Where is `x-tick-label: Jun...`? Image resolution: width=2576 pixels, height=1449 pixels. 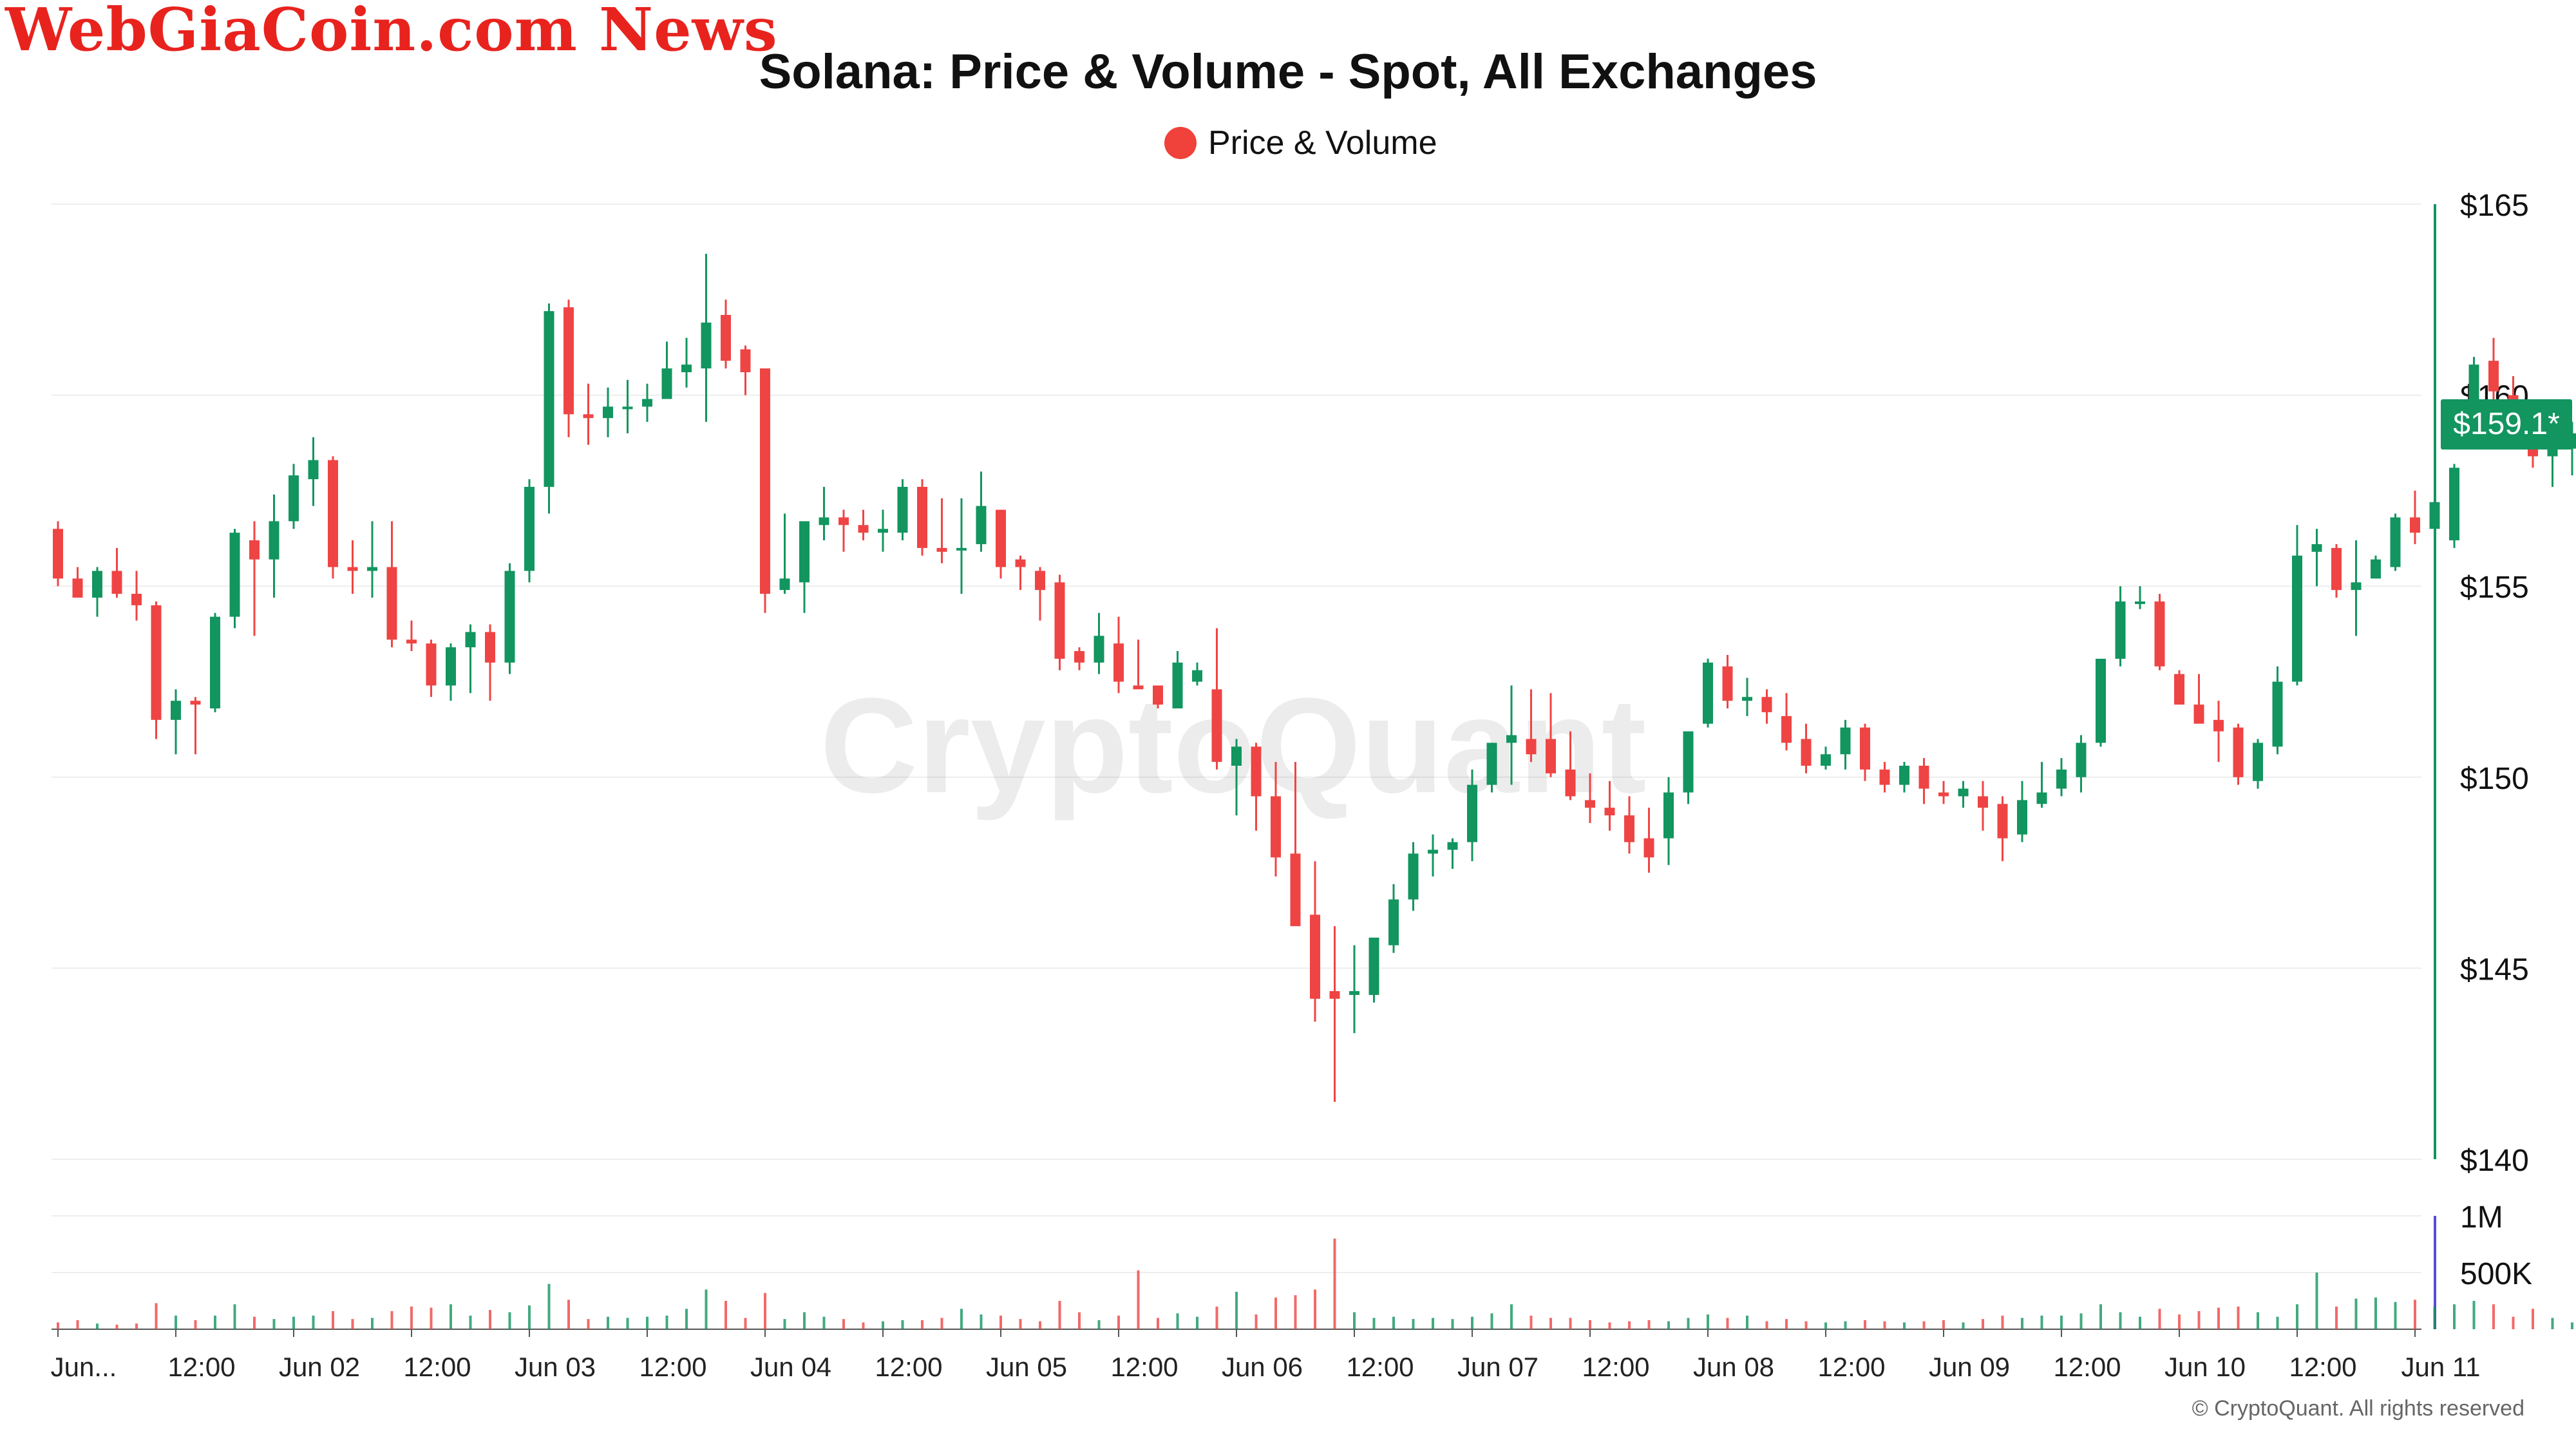 x-tick-label: Jun... is located at coordinates (84, 1367).